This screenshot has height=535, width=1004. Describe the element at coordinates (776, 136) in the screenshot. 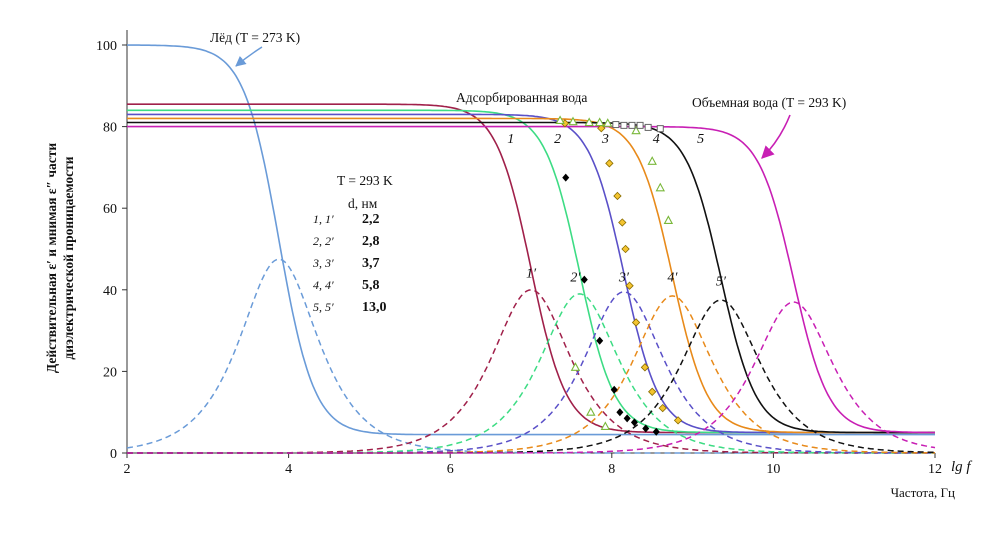

I see `bulk-arrow` at that location.